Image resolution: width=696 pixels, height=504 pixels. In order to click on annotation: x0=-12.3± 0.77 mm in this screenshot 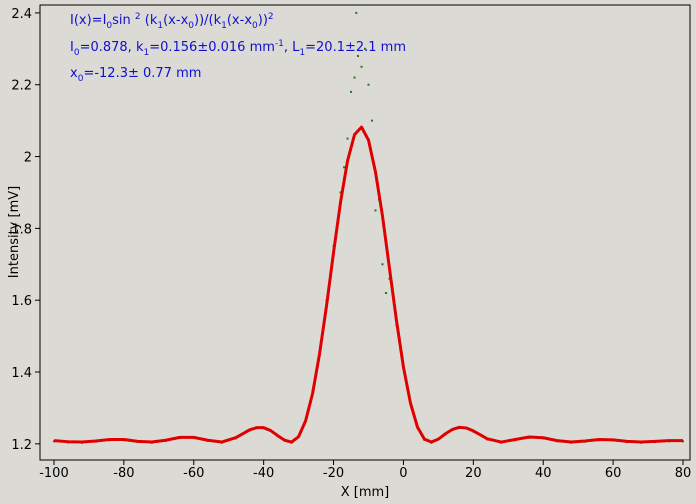, I will do `click(135, 75)`.